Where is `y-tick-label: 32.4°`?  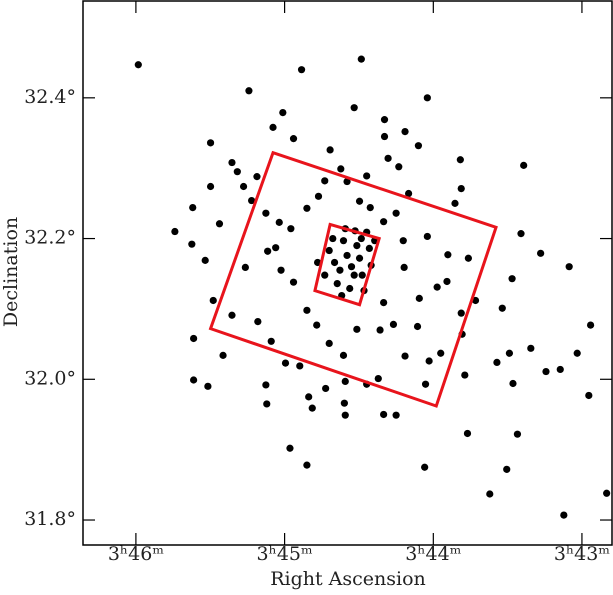 y-tick-label: 32.4° is located at coordinates (50, 97).